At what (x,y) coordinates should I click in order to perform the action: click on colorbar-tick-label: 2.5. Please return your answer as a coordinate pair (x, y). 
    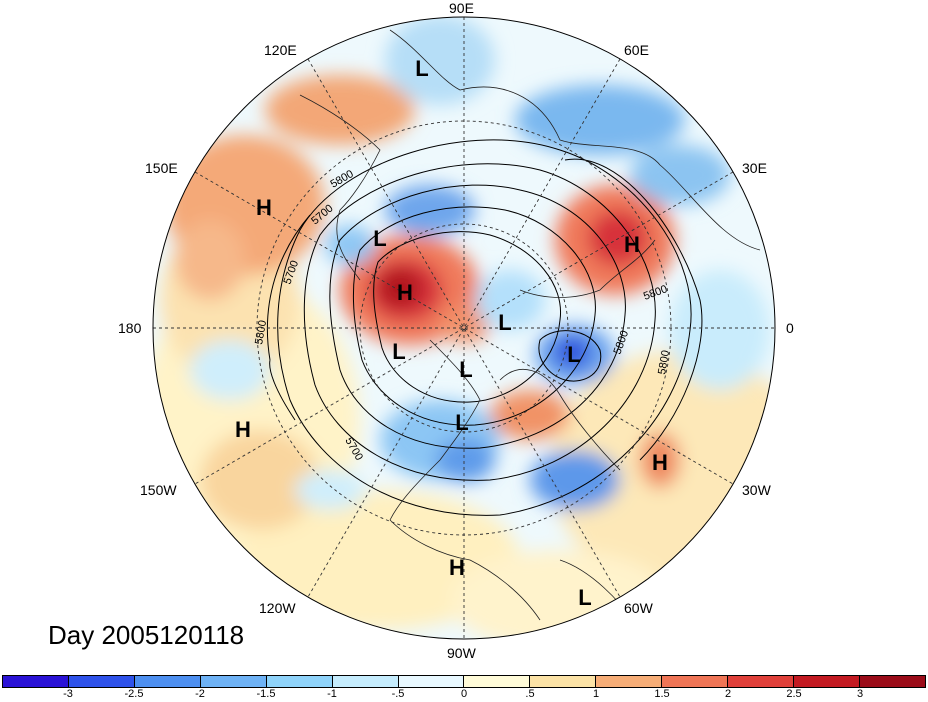
    Looking at the image, I should click on (794, 694).